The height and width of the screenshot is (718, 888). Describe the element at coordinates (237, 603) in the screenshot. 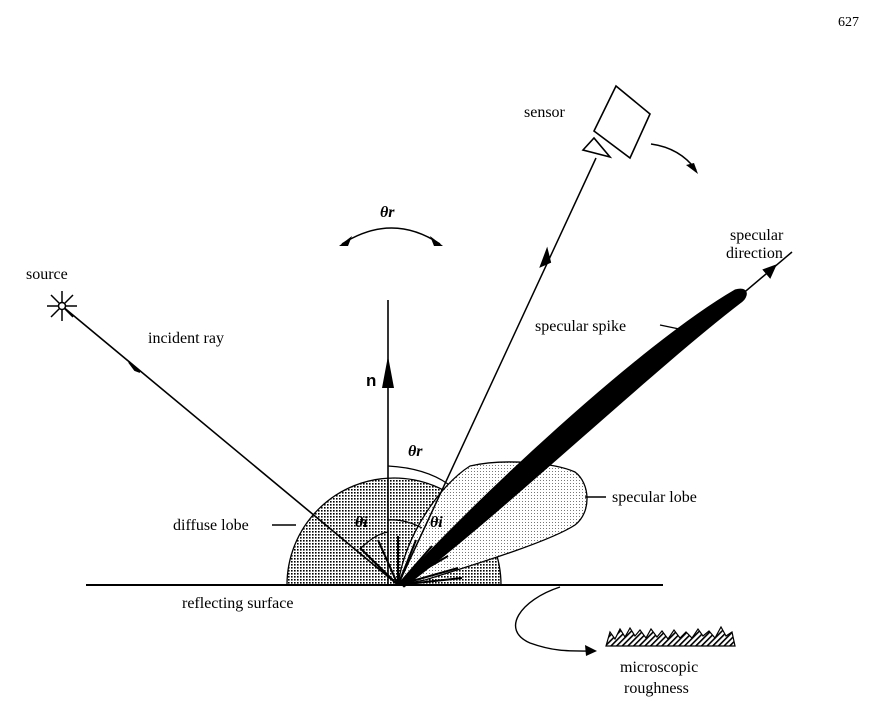

I see `reflecting-surface-label: reflecting surface` at that location.